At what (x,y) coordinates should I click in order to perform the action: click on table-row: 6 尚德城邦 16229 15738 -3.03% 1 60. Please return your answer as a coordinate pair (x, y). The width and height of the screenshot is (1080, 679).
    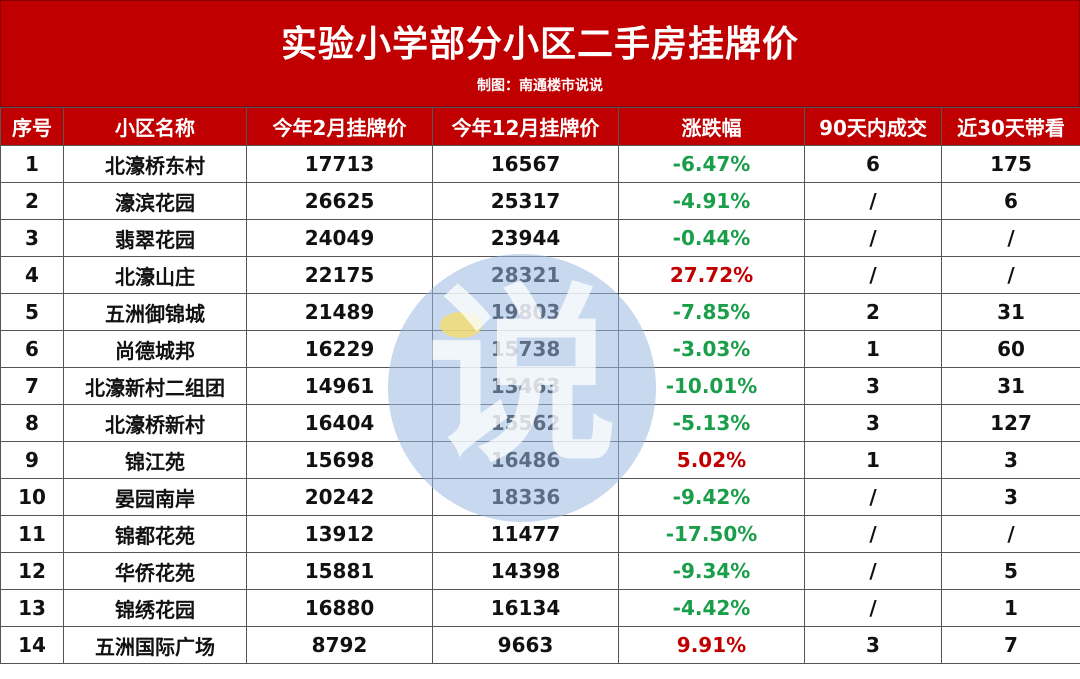
    Looking at the image, I should click on (540, 349).